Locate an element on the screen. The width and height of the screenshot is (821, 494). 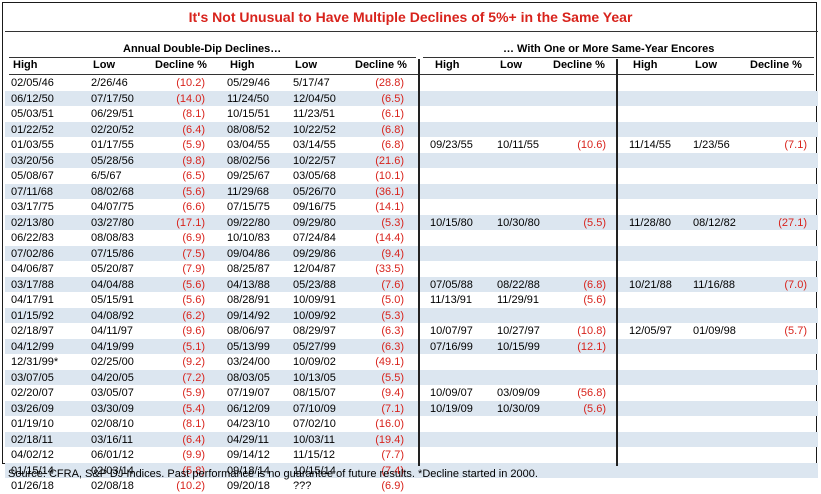
high-date-cell: 07/05/88 is located at coordinates (451, 284).